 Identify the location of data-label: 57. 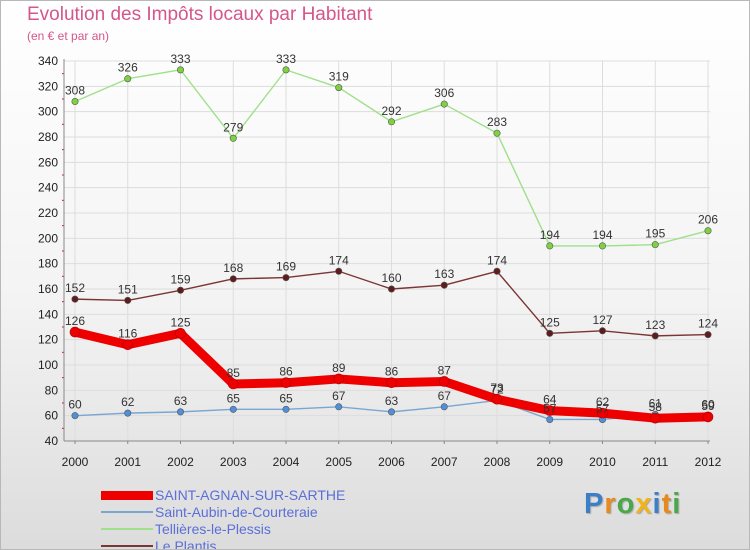
(603, 408).